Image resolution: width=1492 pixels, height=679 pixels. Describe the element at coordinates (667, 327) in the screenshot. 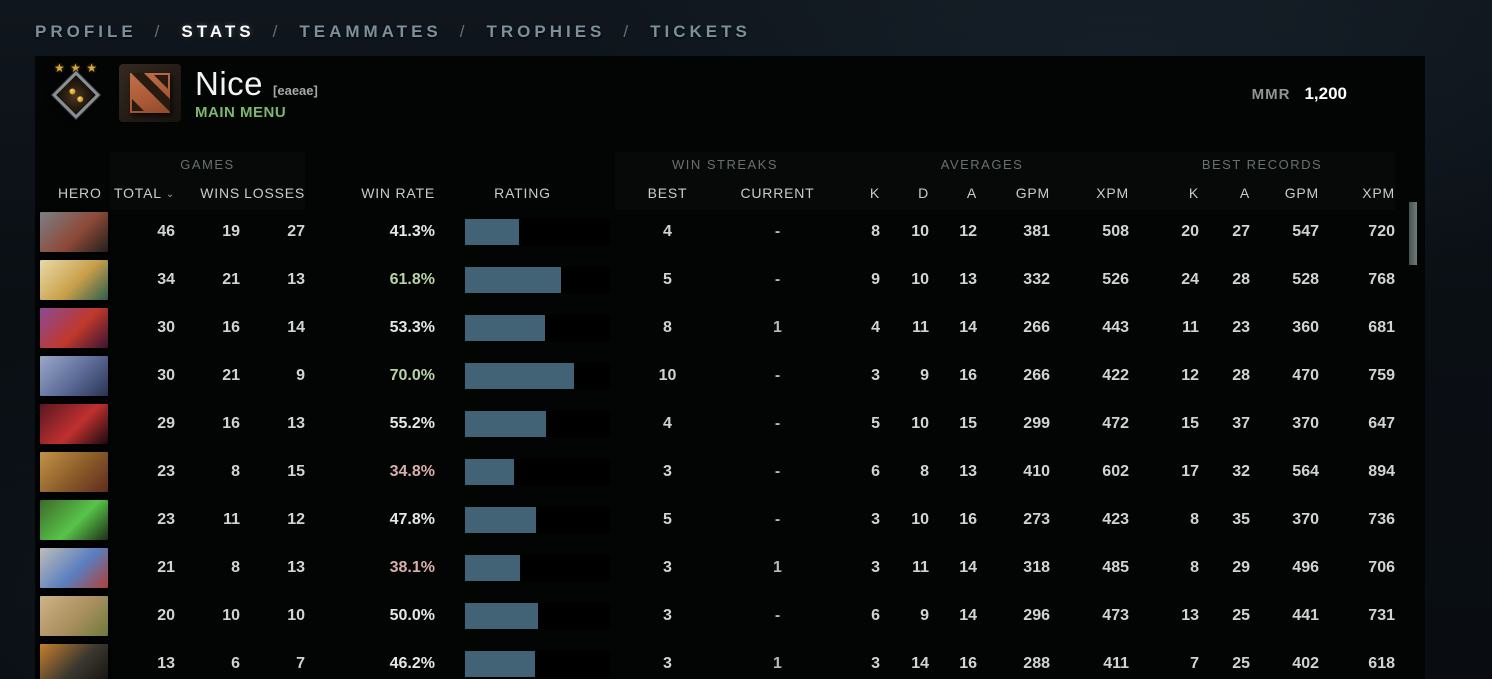

I see `cell-streak-best: 8` at that location.